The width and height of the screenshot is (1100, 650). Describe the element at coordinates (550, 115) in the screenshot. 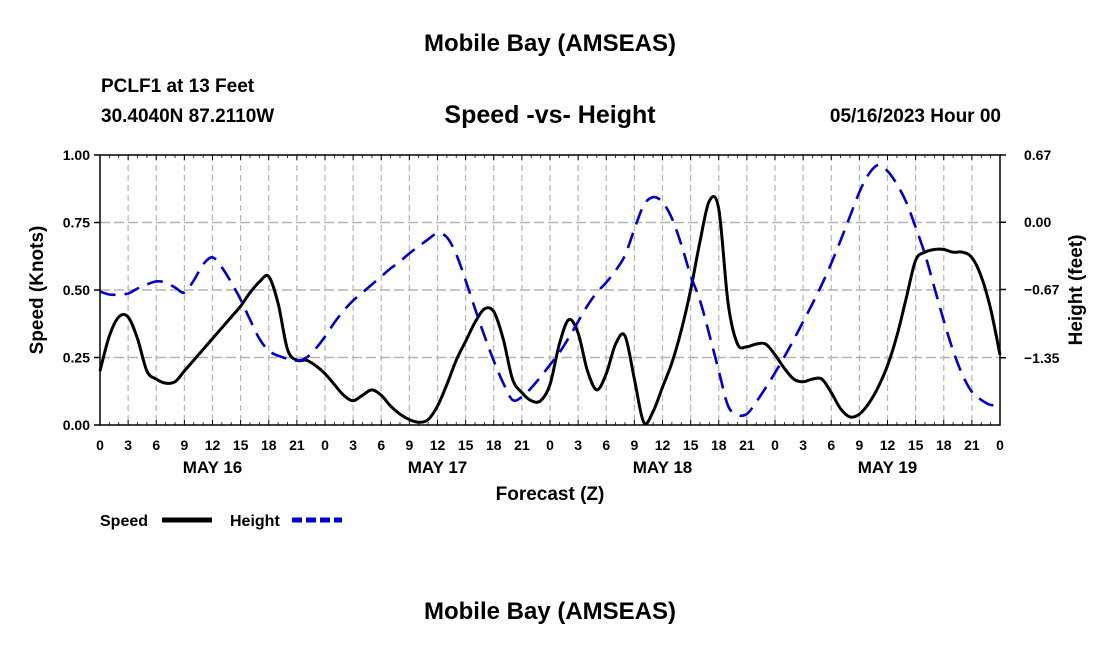

I see `chart-subtitle: Speed -vs- Height` at that location.